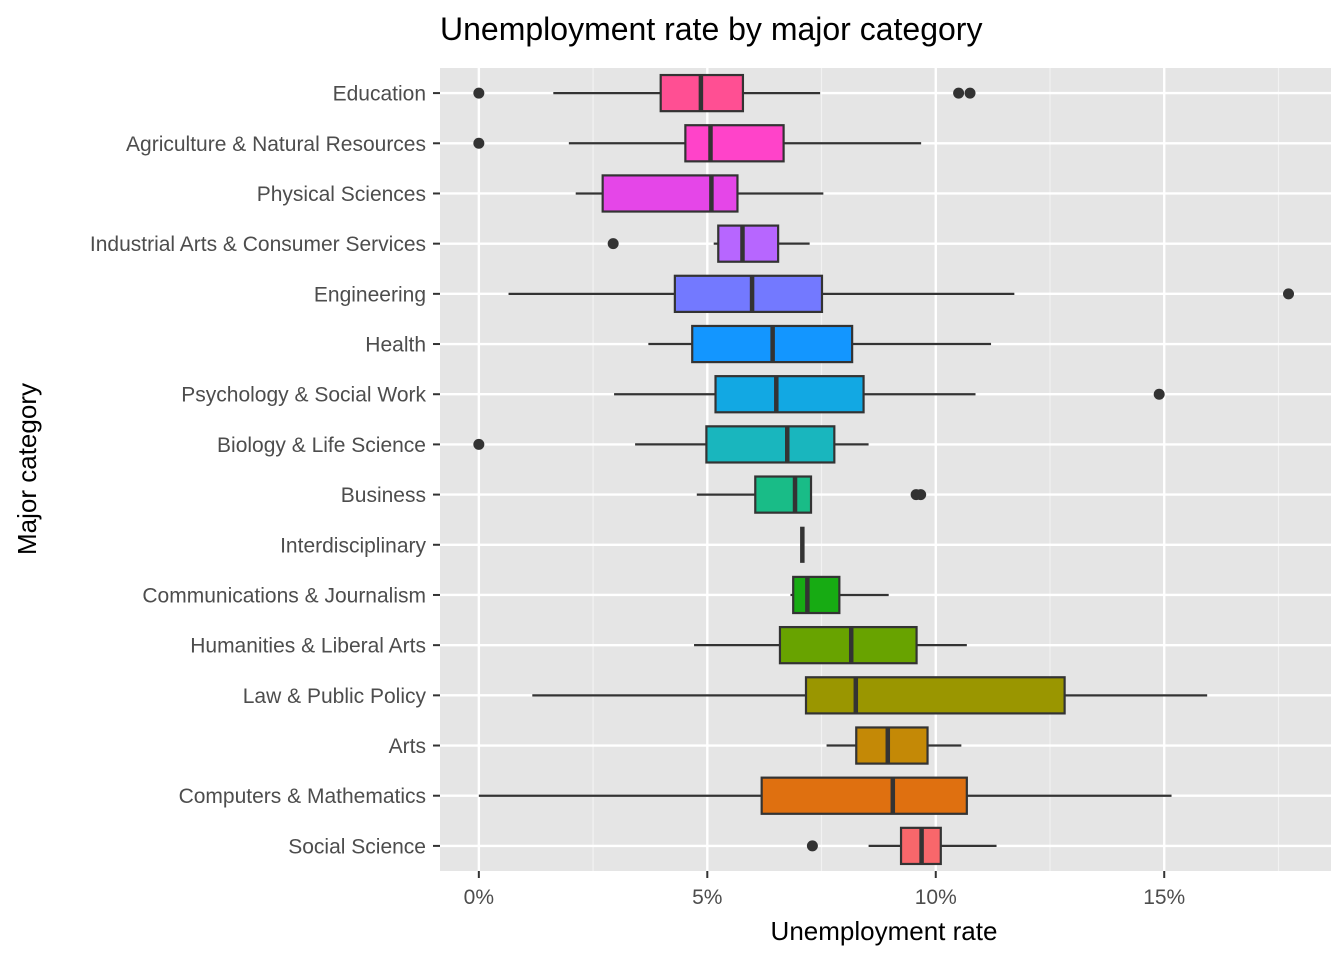 The height and width of the screenshot is (960, 1344). I want to click on box-social-science, so click(901, 846).